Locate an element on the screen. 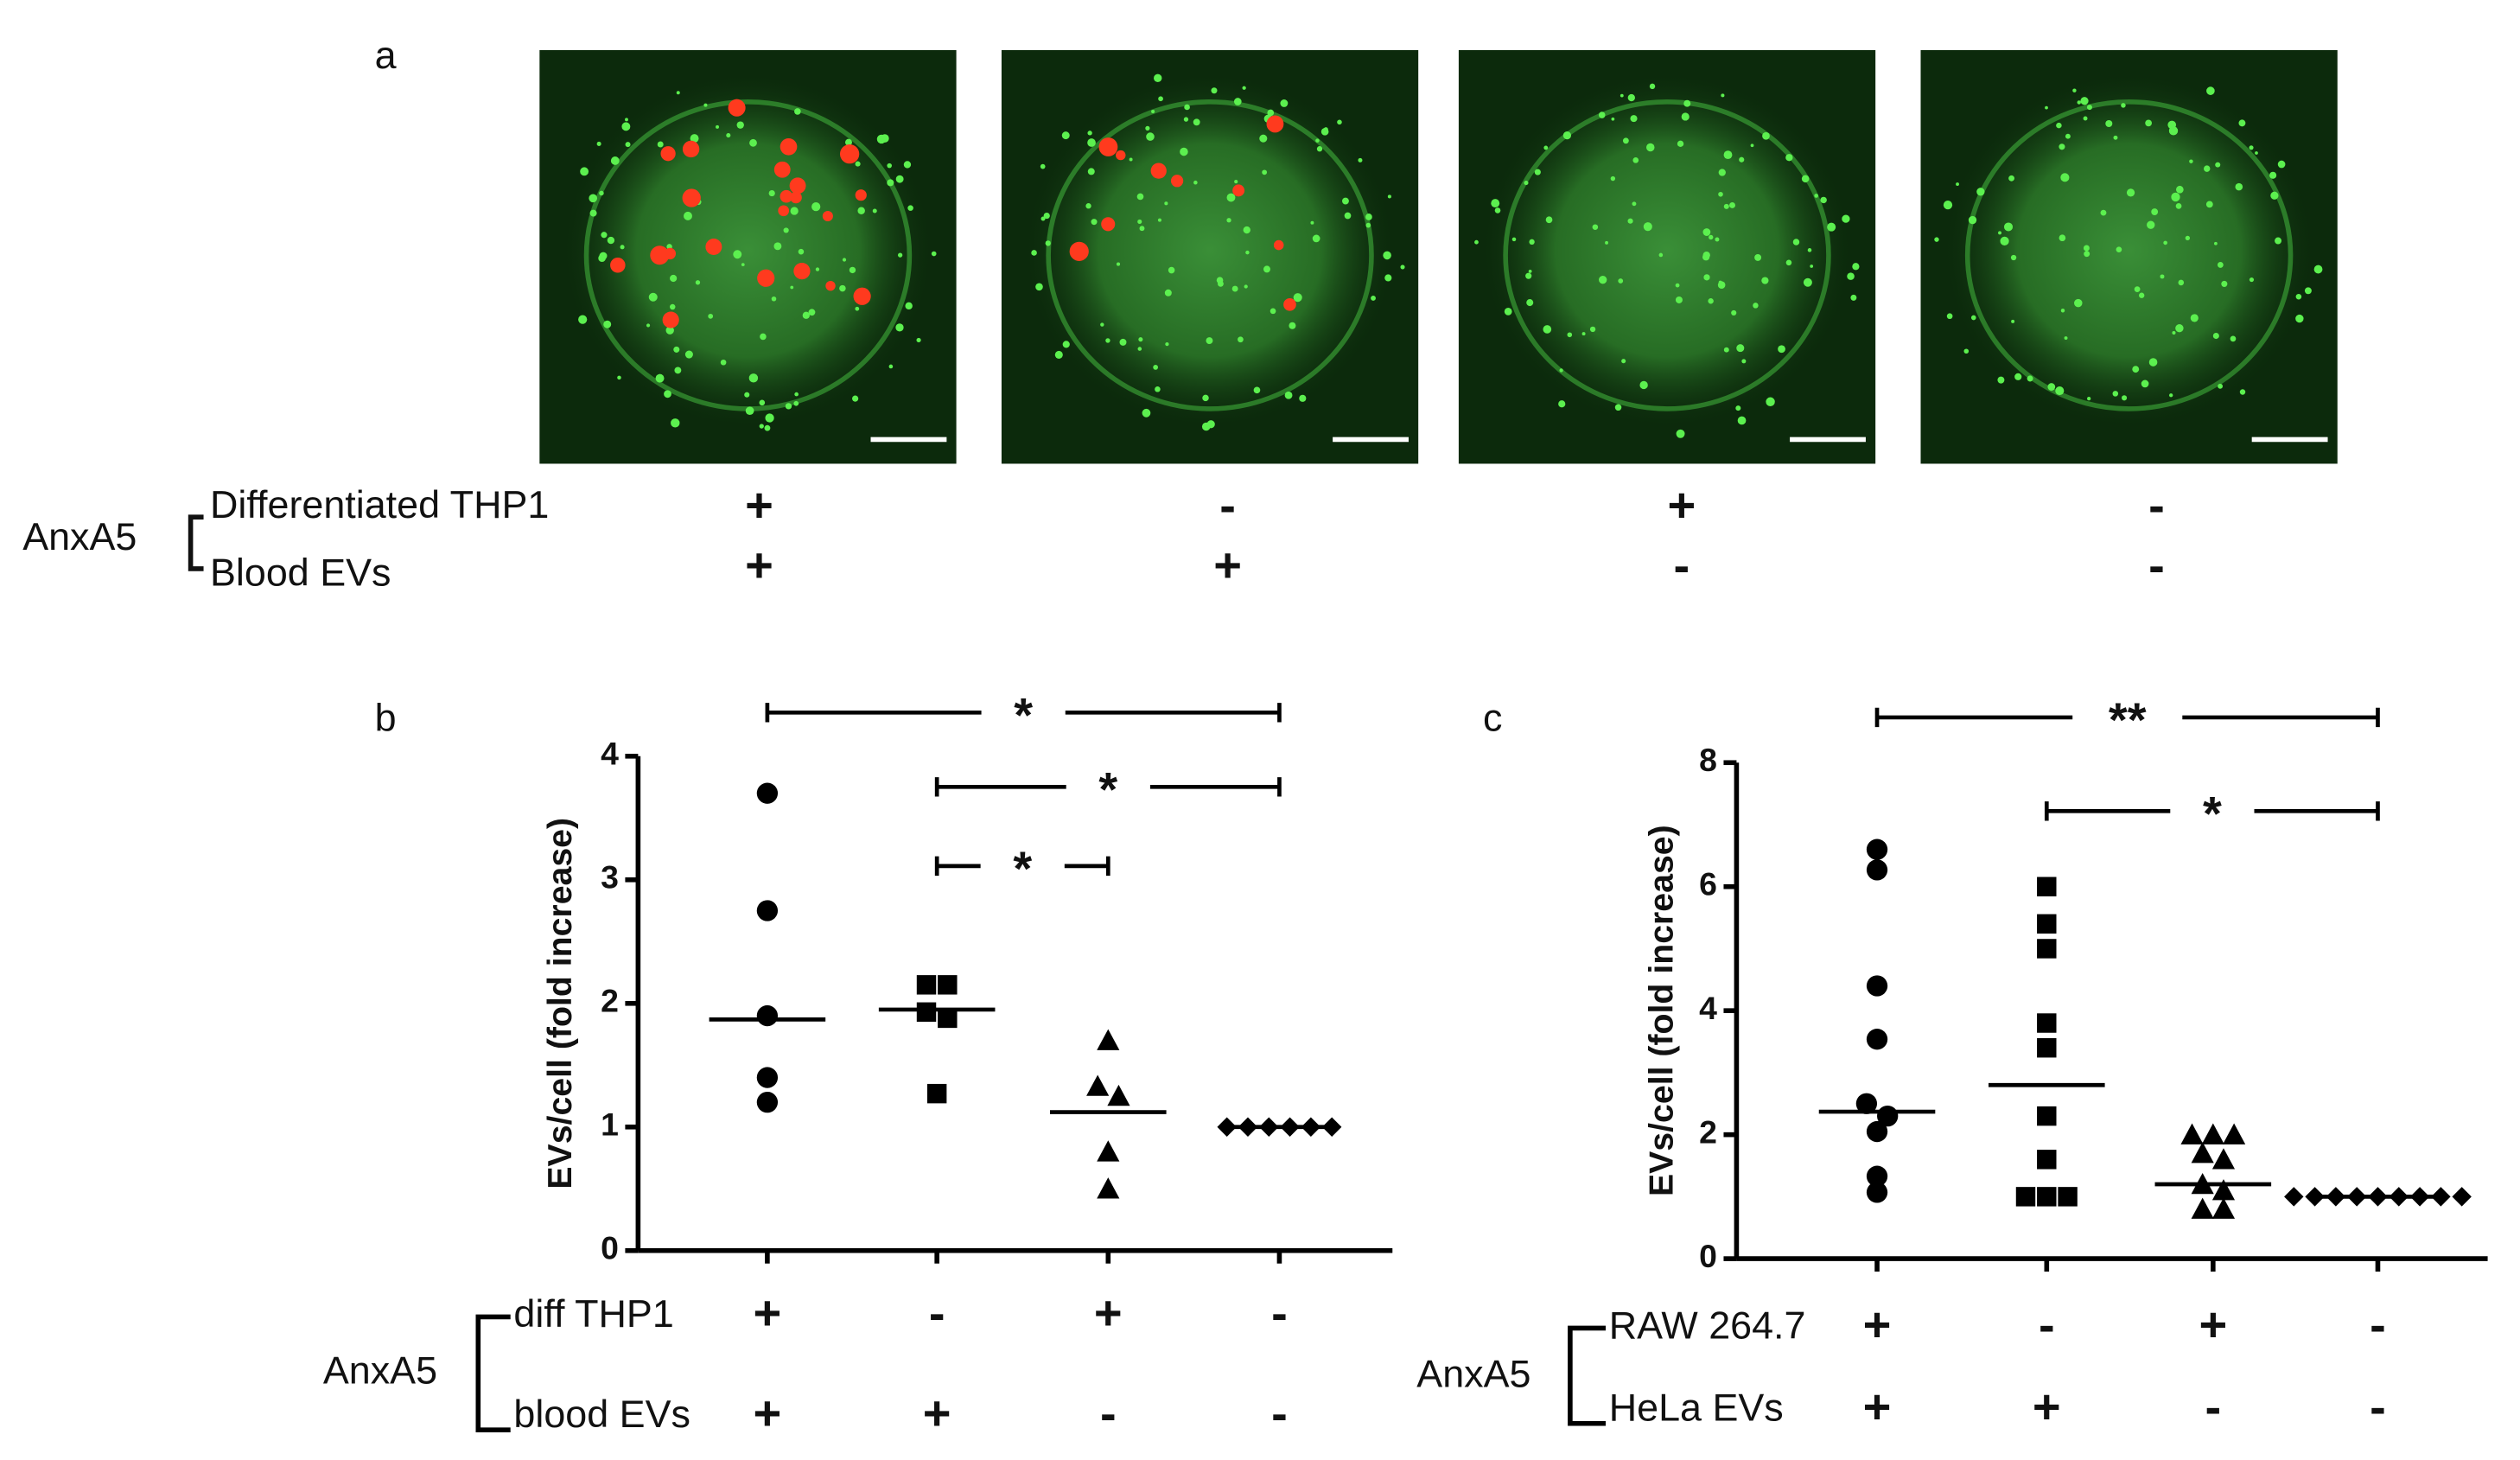  significance-bracket is located at coordinates (2212, 811).